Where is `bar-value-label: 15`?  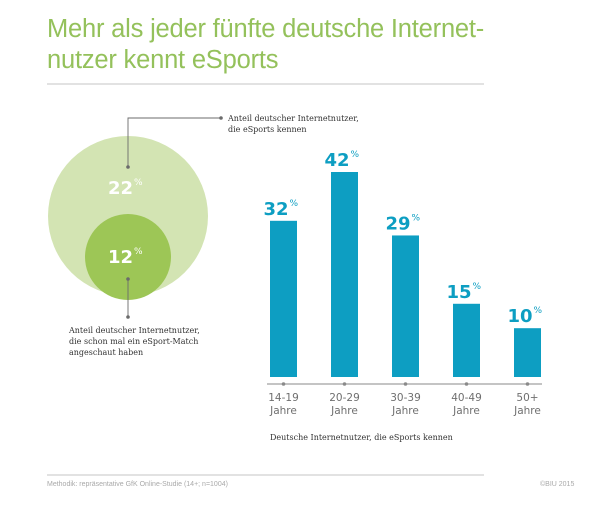
bar-value-label: 15 is located at coordinates (458, 292).